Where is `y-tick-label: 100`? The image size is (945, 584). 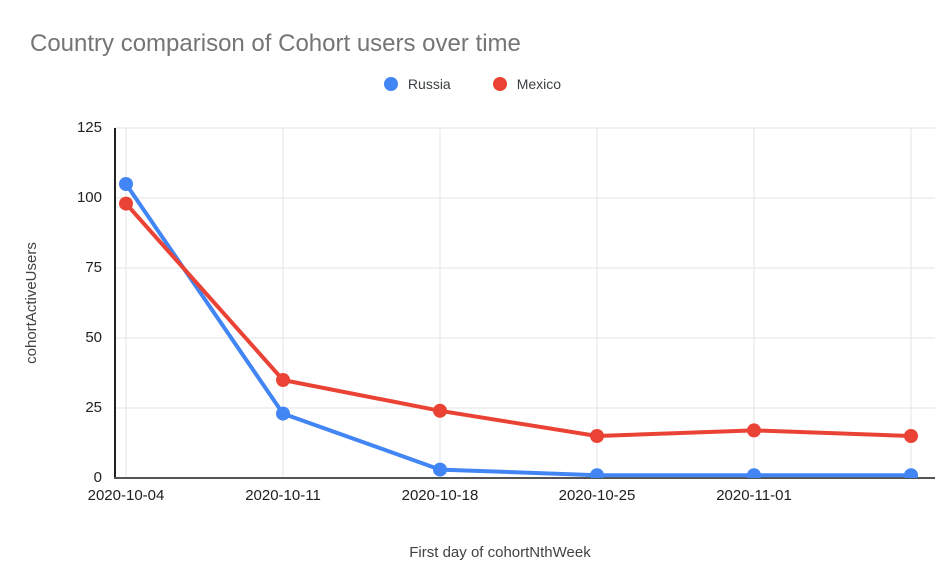 y-tick-label: 100 is located at coordinates (89, 197).